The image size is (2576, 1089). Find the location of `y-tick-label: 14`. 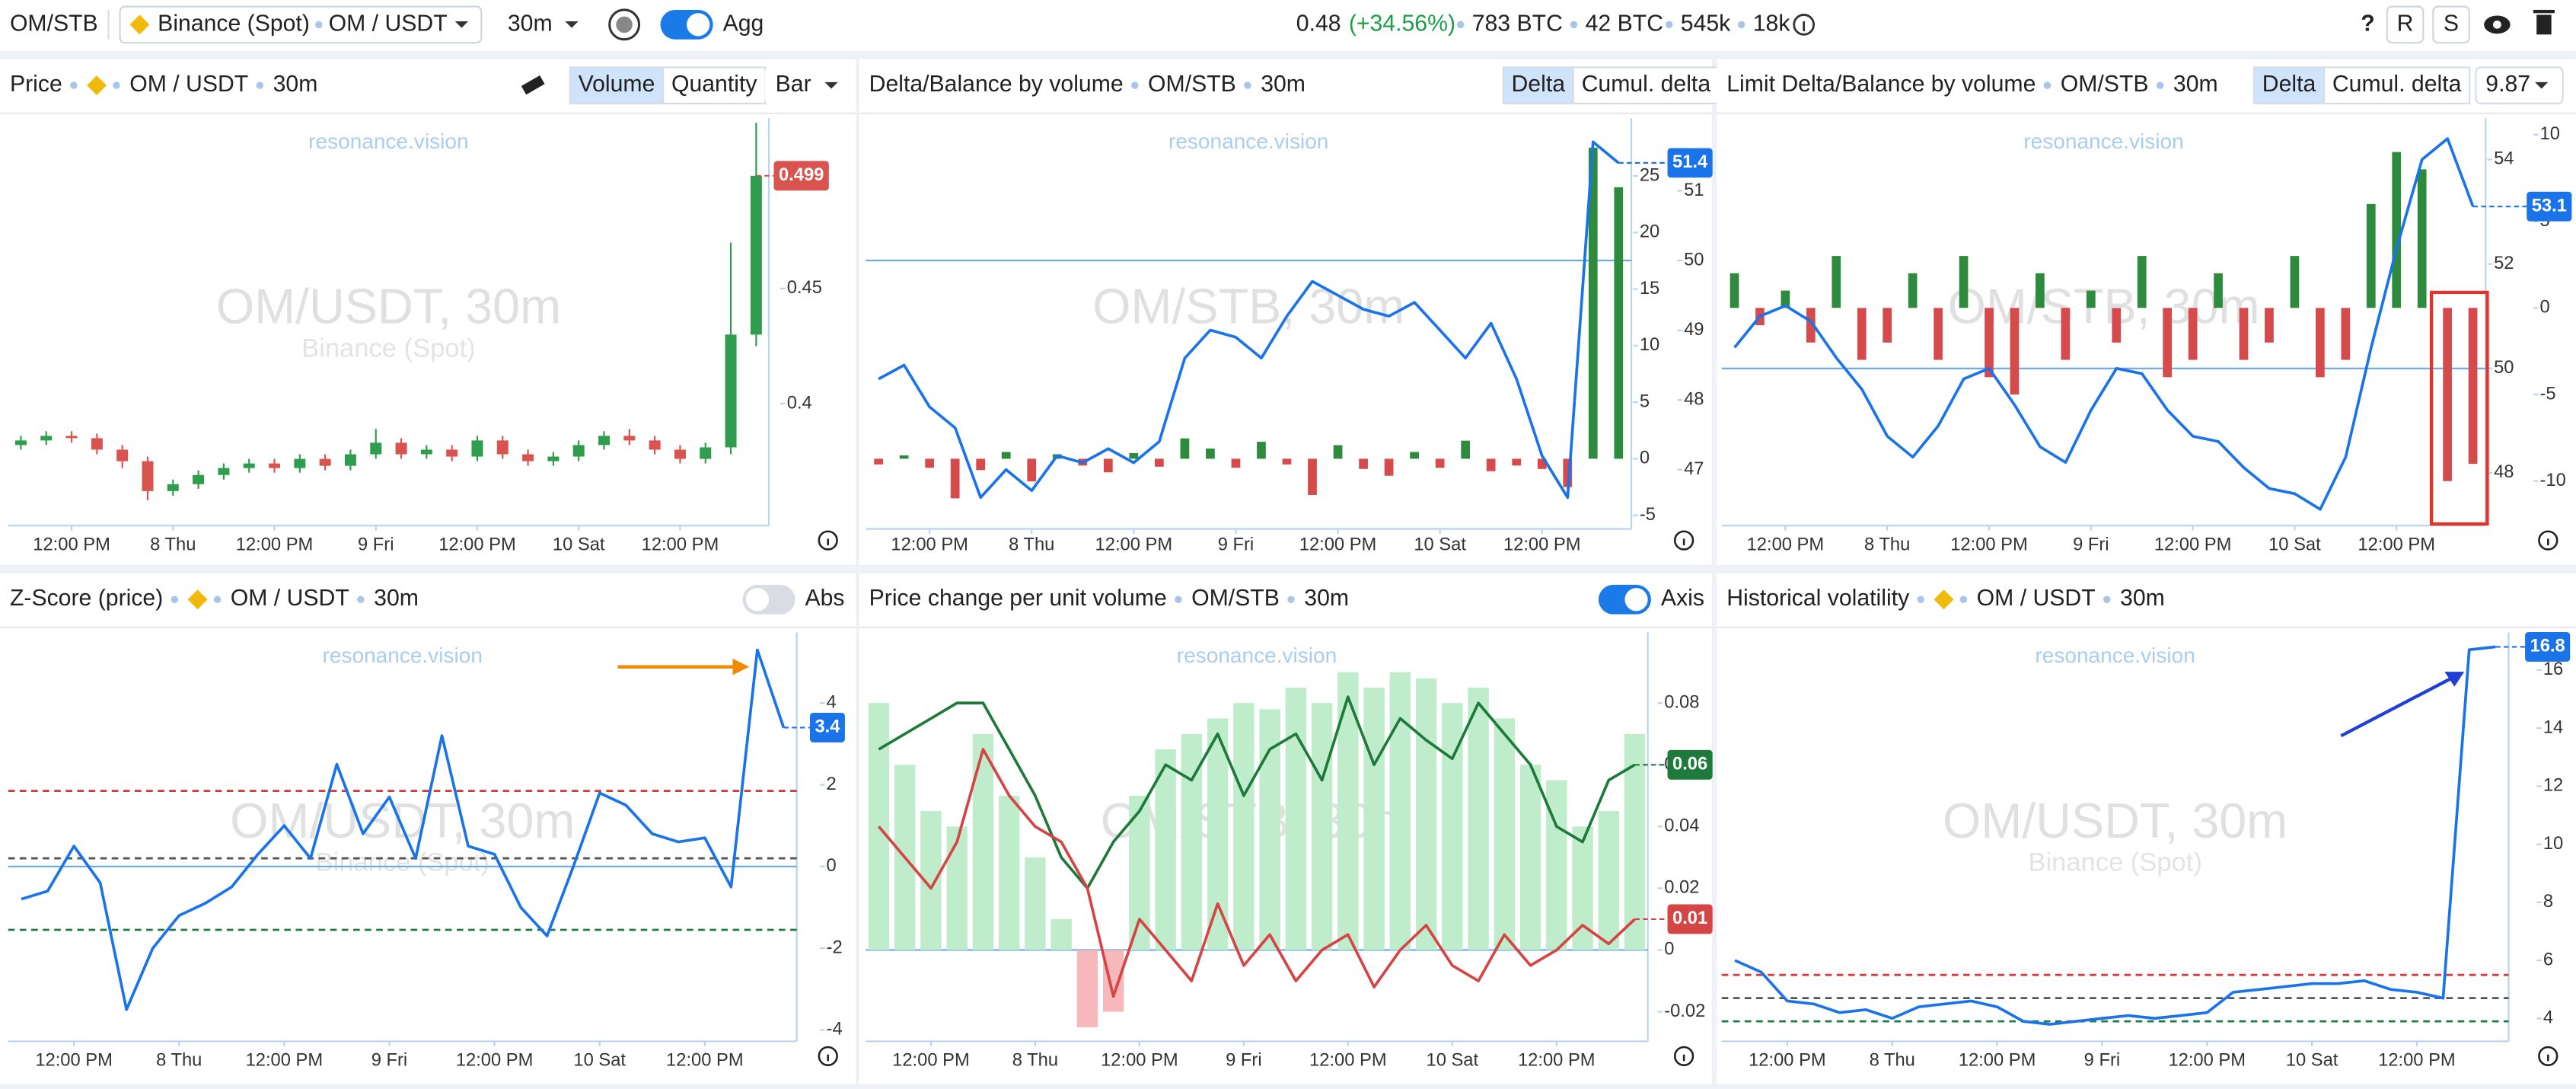

y-tick-label: 14 is located at coordinates (2553, 727).